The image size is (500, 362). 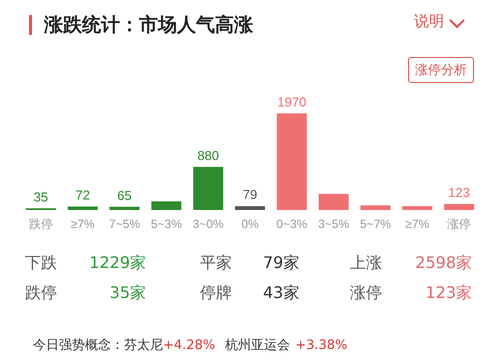 What do you see at coordinates (82, 194) in the screenshot?
I see `data-label: 72` at bounding box center [82, 194].